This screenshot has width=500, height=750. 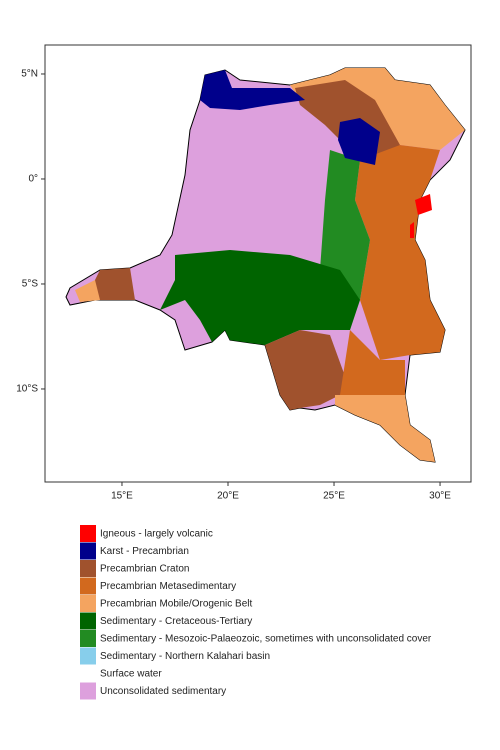 What do you see at coordinates (163, 691) in the screenshot?
I see `legend-label: Unconsolidated sedimentary` at bounding box center [163, 691].